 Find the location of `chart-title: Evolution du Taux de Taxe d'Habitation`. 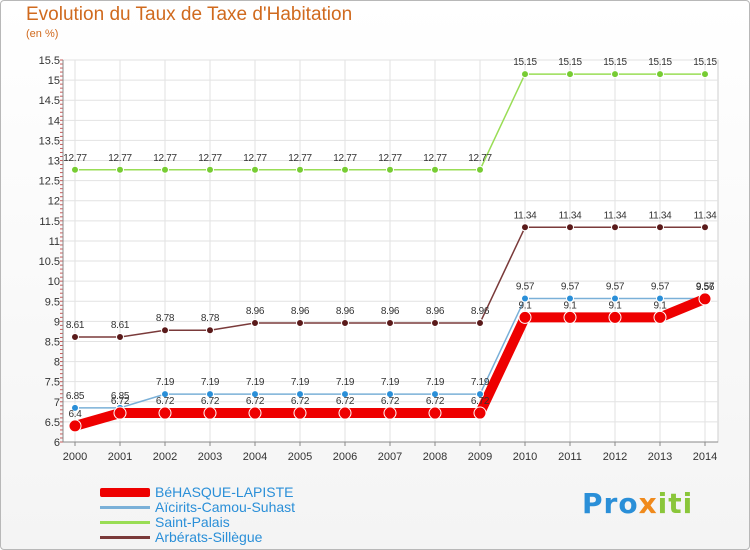

chart-title: Evolution du Taux de Taxe d'Habitation is located at coordinates (189, 14).